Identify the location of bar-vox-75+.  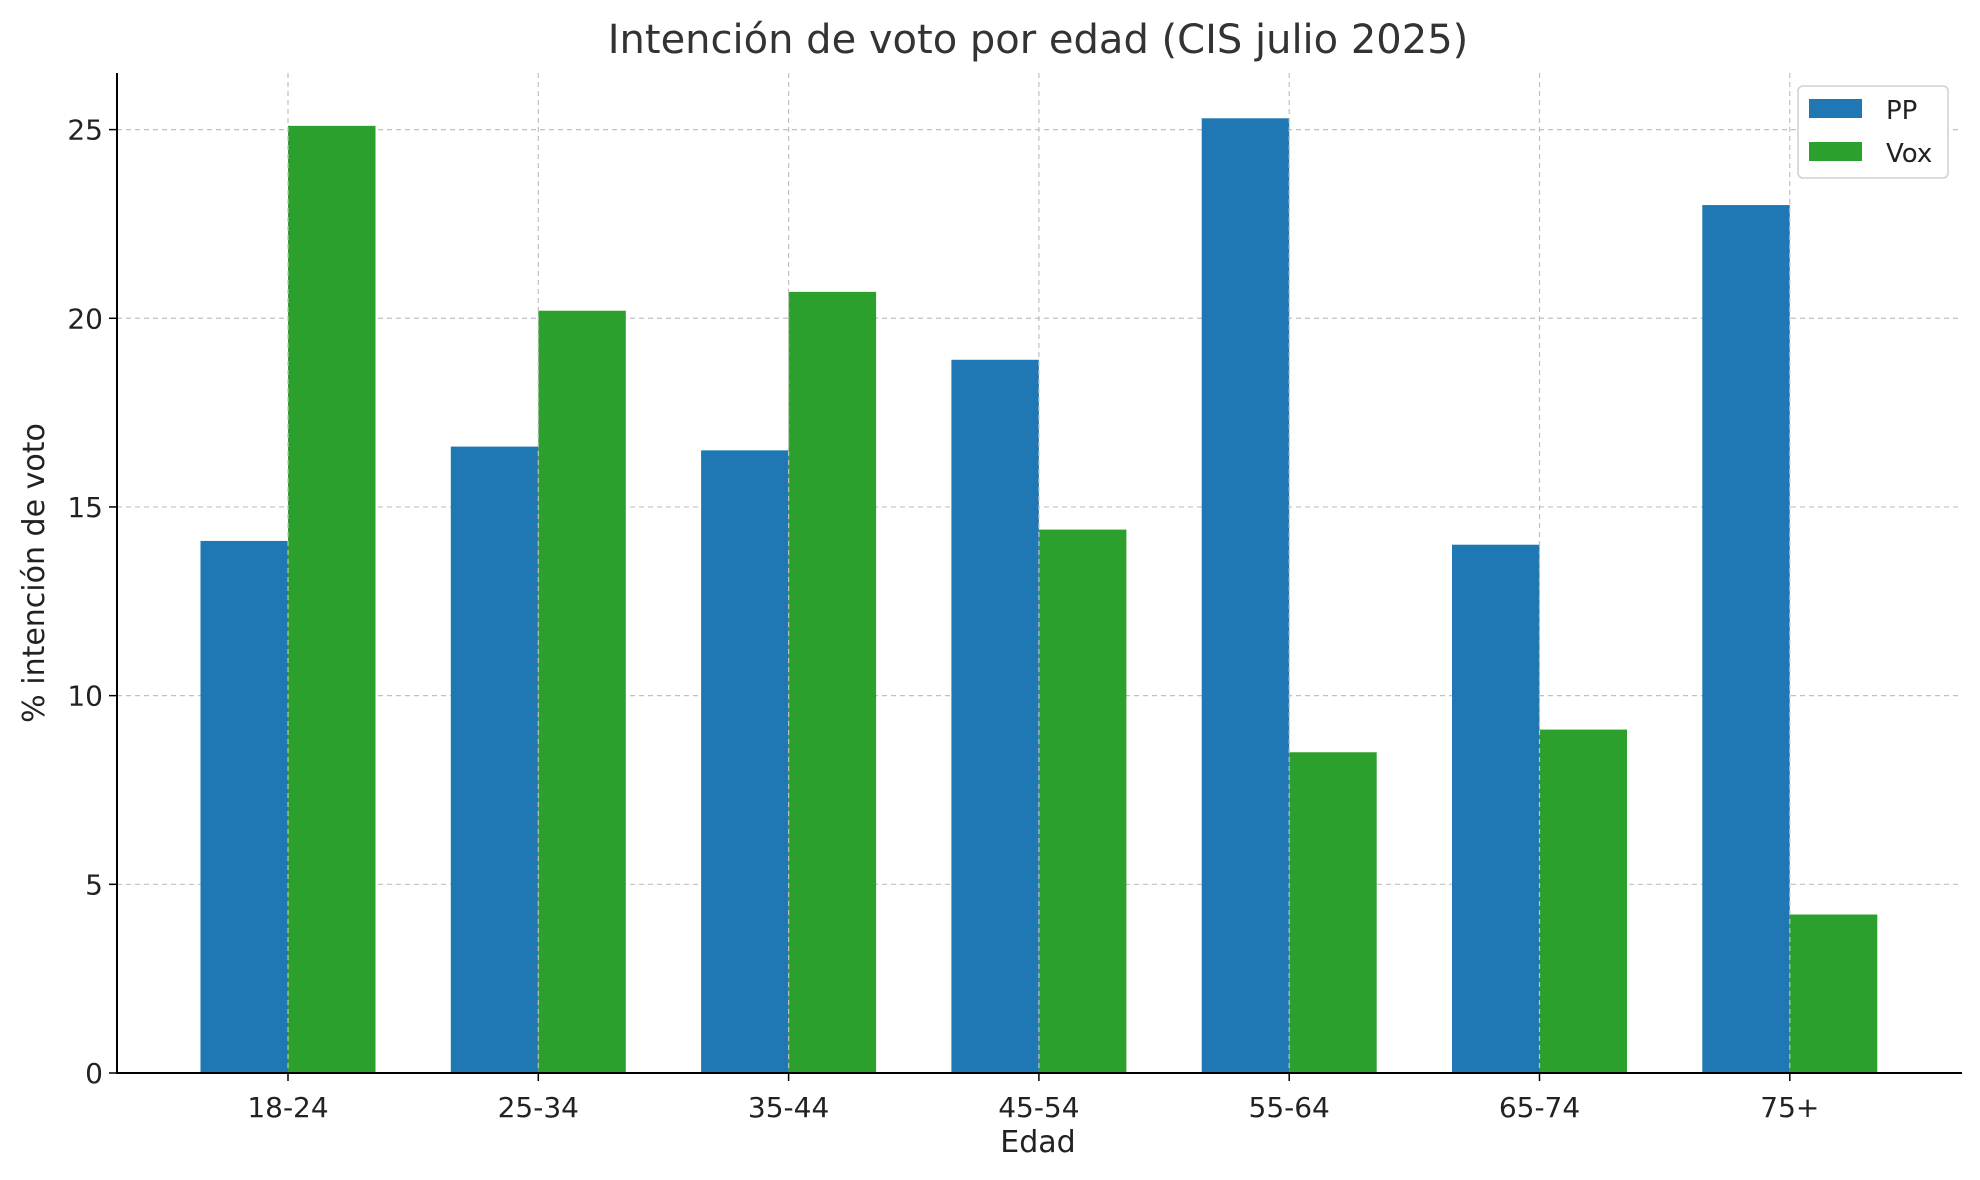
(1833, 993).